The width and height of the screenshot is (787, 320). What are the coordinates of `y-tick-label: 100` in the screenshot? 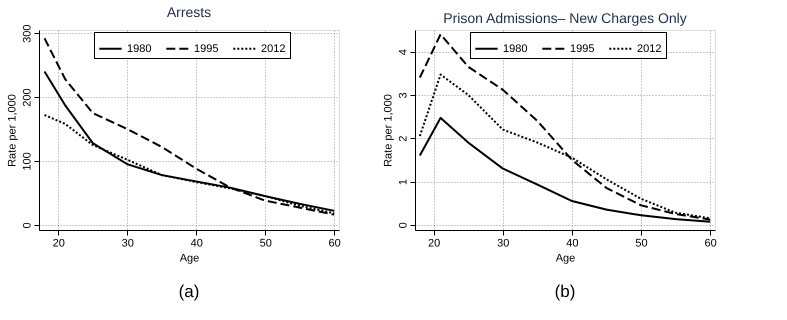 It's located at (28, 161).